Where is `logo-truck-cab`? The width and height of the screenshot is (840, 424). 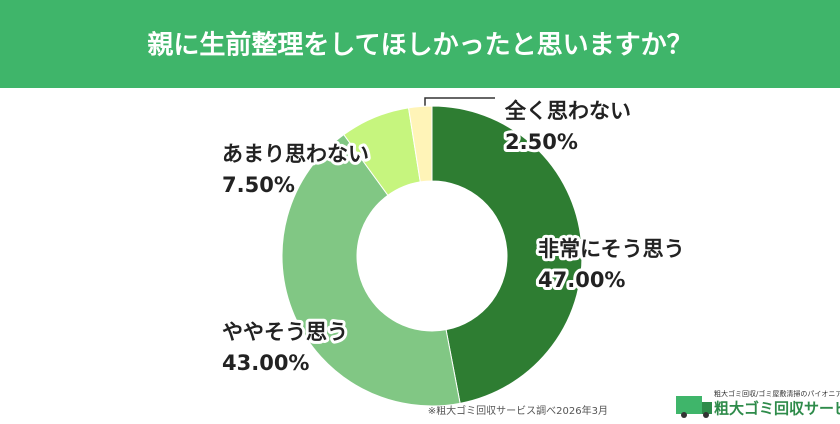
logo-truck-cab is located at coordinates (707, 408).